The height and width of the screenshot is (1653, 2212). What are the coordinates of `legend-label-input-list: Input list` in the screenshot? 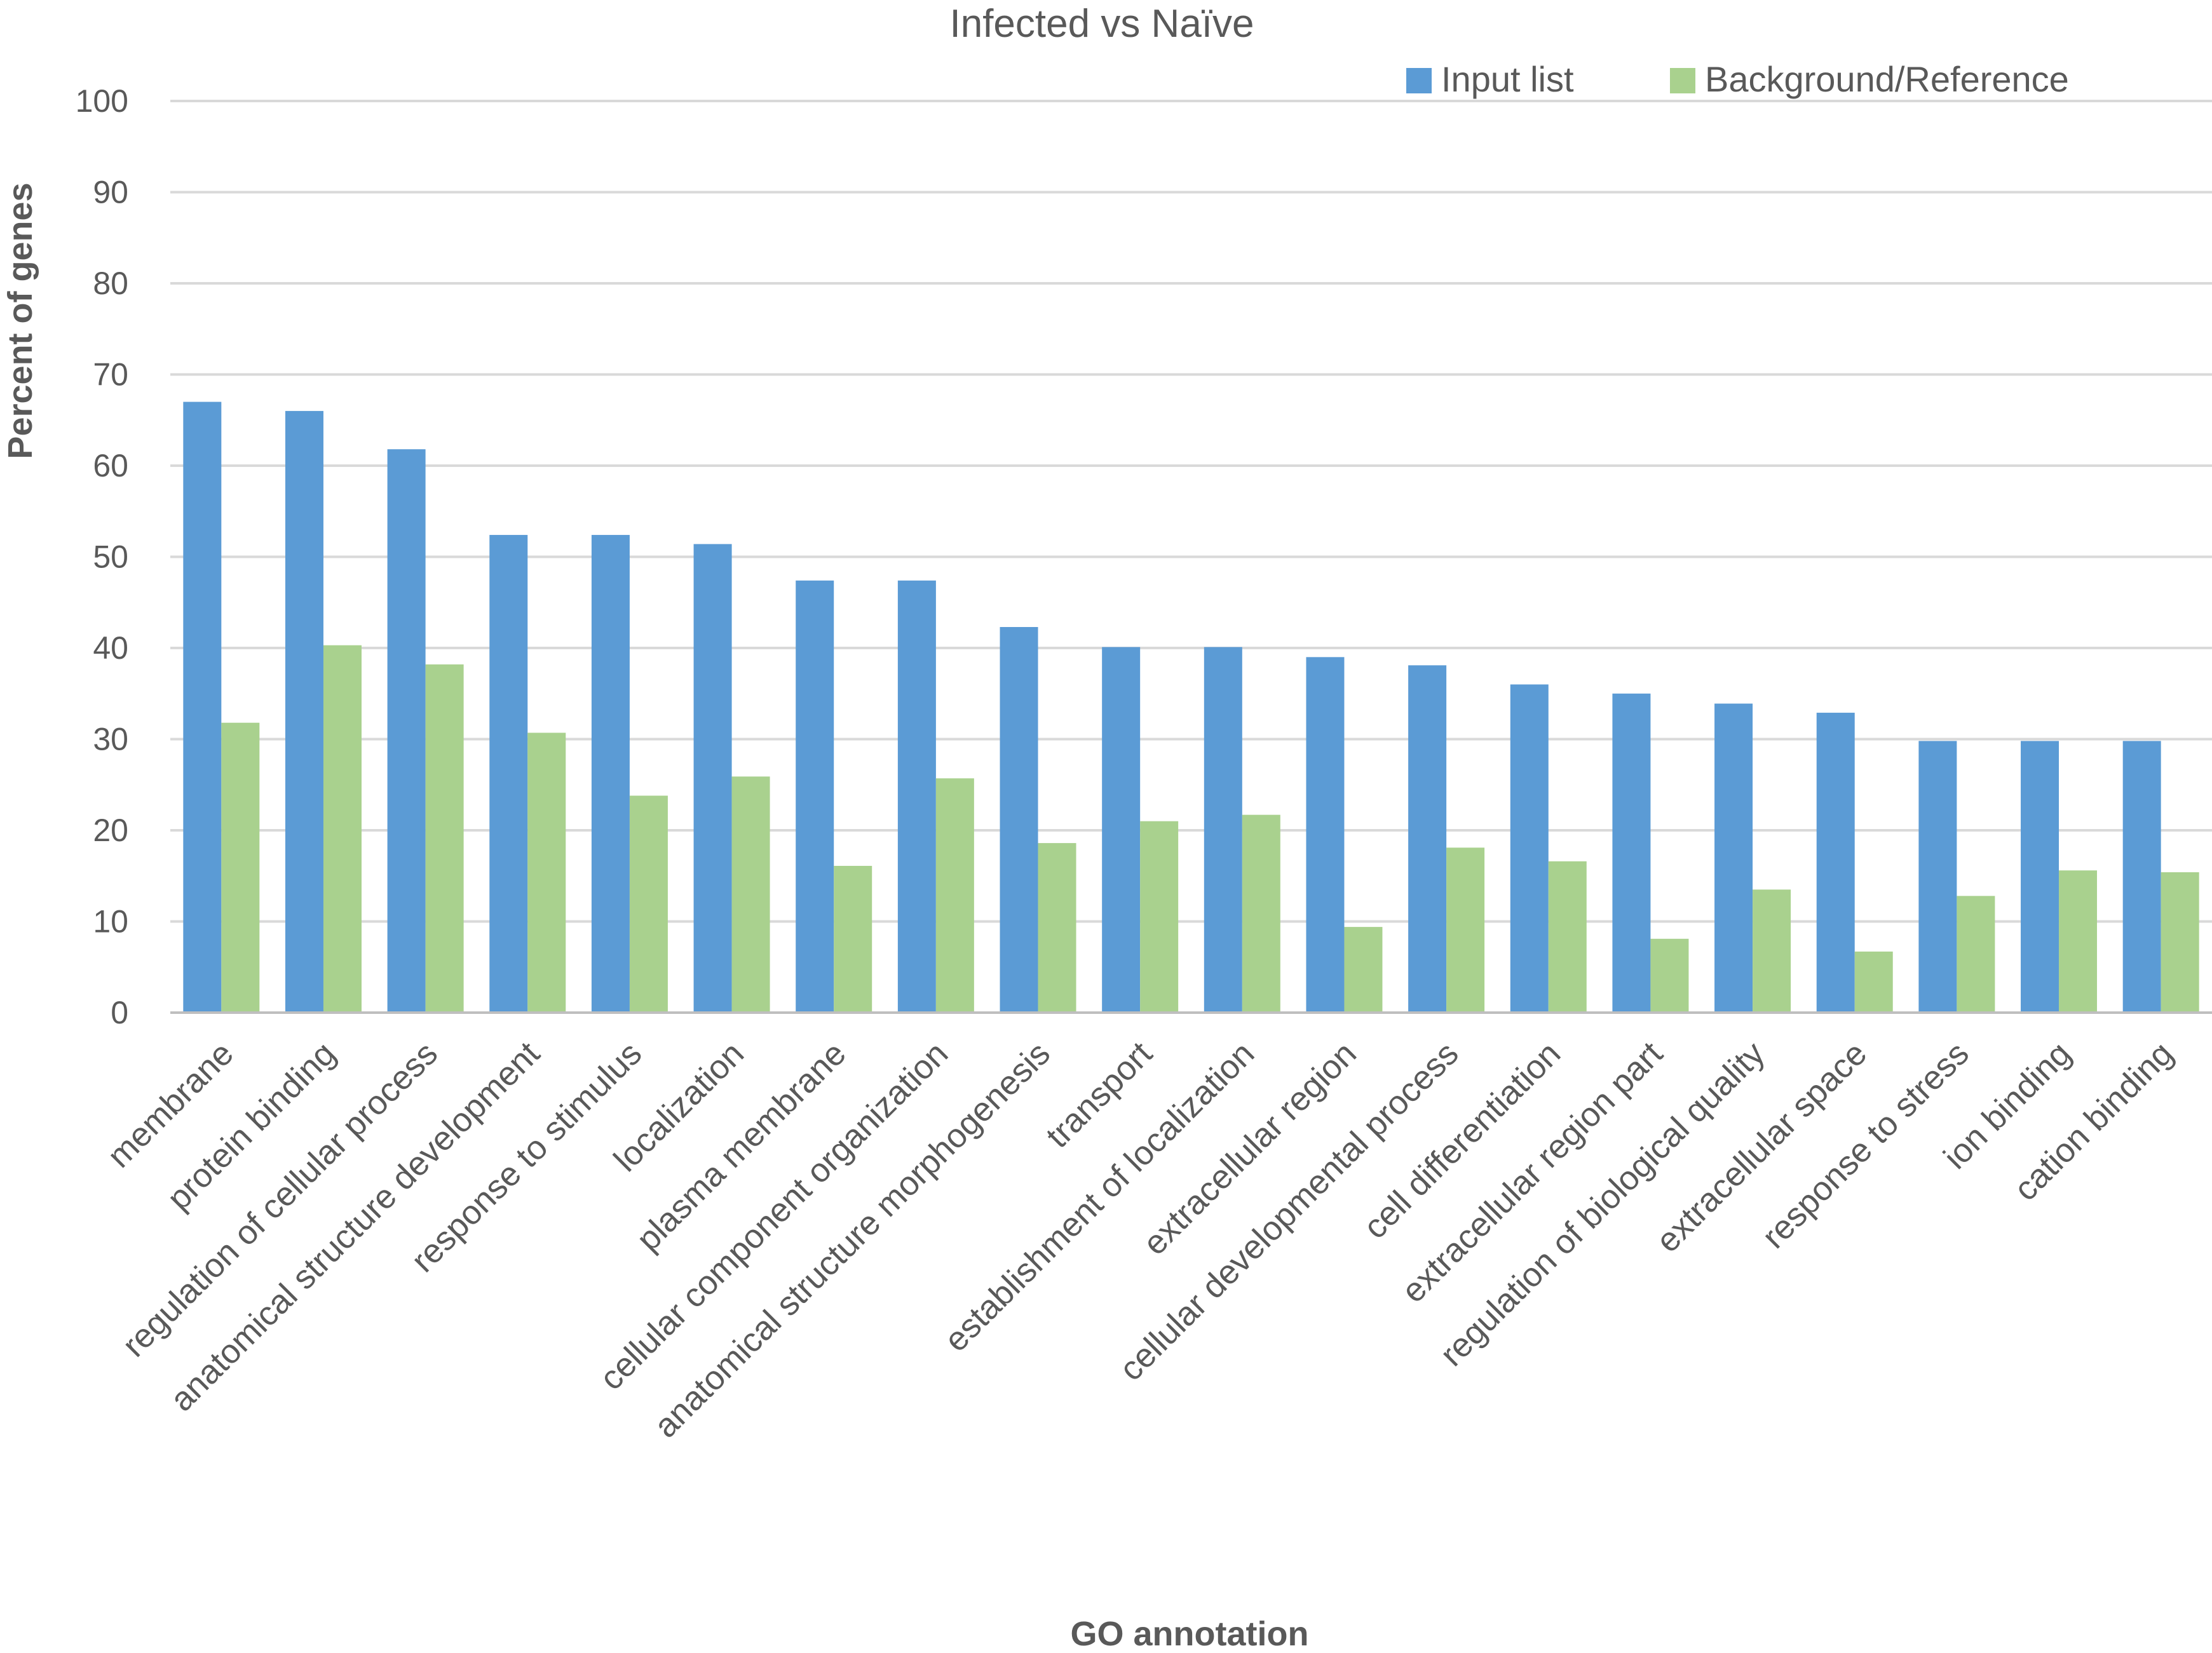 It's located at (1507, 79).